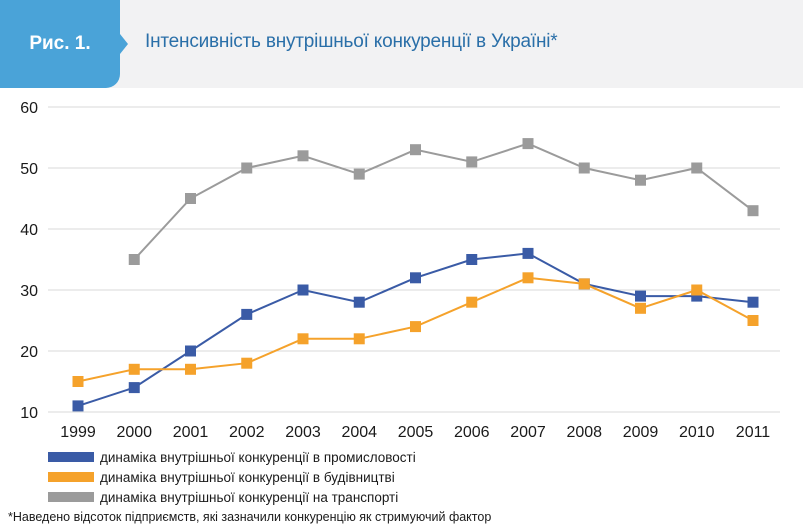 This screenshot has height=531, width=803. What do you see at coordinates (134, 431) in the screenshot?
I see `x-tick-label-2000: 2000` at bounding box center [134, 431].